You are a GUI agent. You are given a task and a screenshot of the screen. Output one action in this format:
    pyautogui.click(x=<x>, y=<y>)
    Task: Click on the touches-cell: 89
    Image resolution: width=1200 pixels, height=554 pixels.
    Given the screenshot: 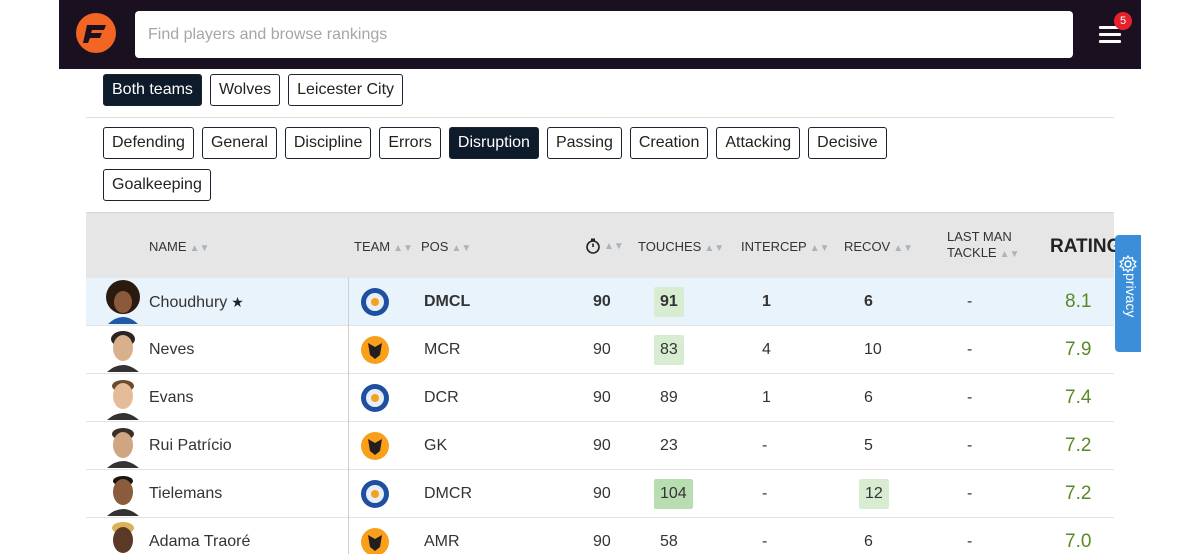 What is the action you would take?
    pyautogui.click(x=669, y=397)
    